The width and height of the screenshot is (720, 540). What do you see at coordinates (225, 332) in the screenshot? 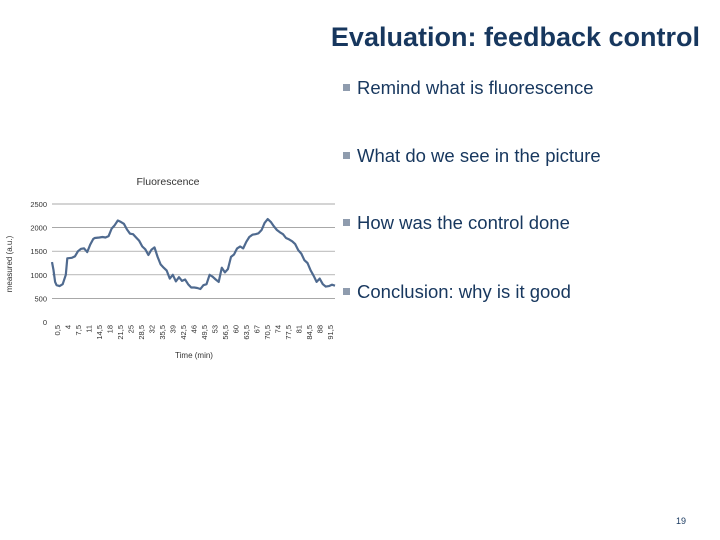
I see `x-tick-label: 56,5` at bounding box center [225, 332].